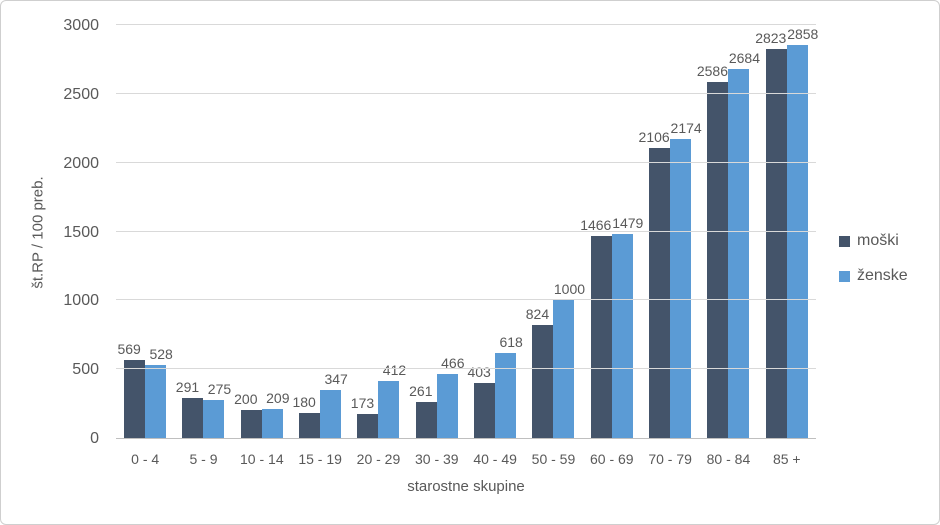 The image size is (940, 525). I want to click on data-label-moski-4: 173, so click(362, 403).